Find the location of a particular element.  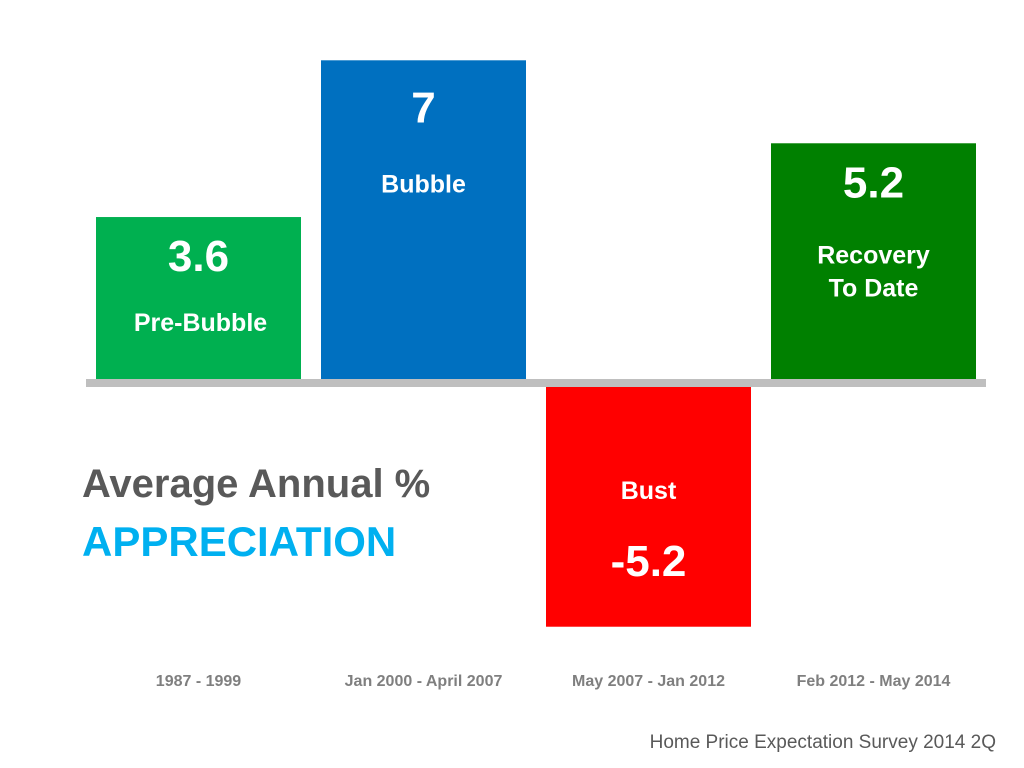

category-label-3: Feb 2012 - May 2014 is located at coordinates (874, 681).